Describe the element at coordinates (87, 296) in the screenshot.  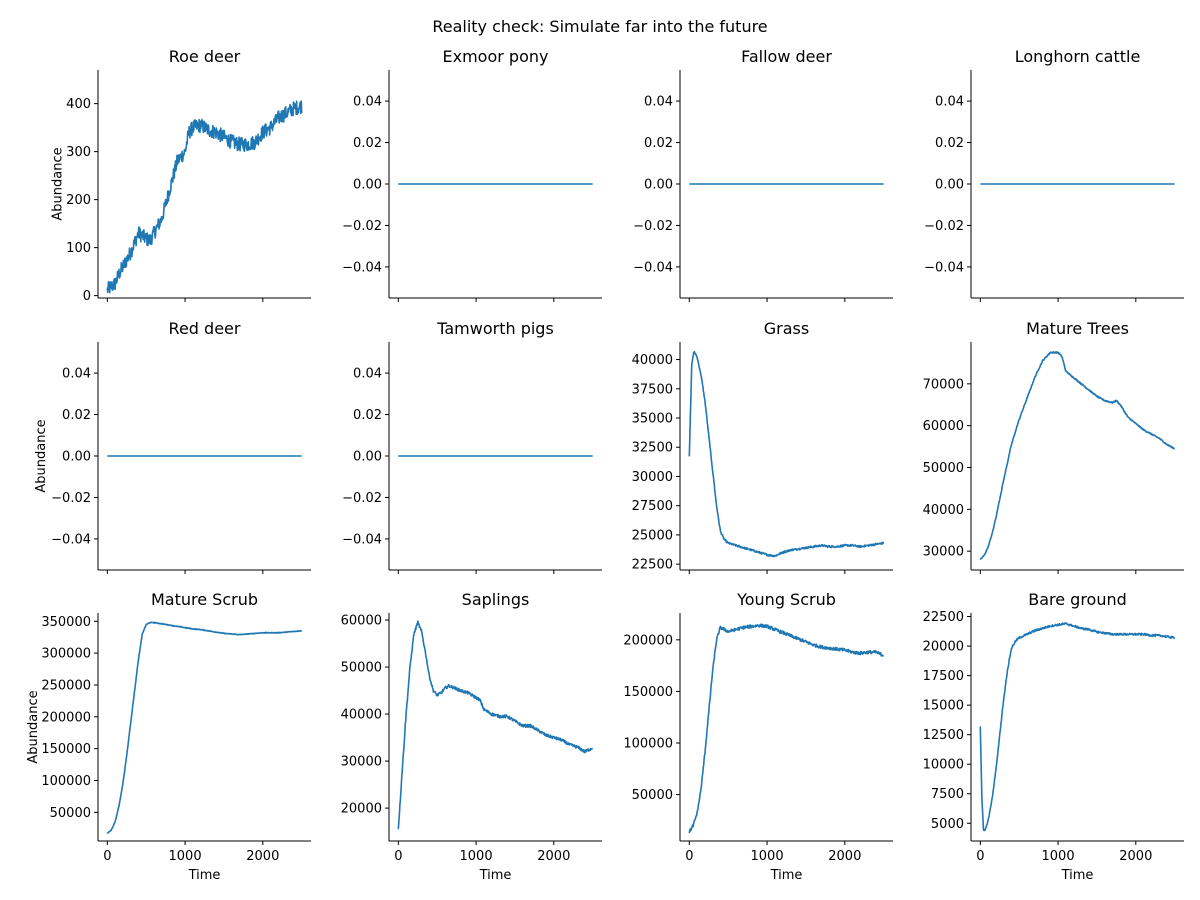
I see `y-tick-label: 0` at that location.